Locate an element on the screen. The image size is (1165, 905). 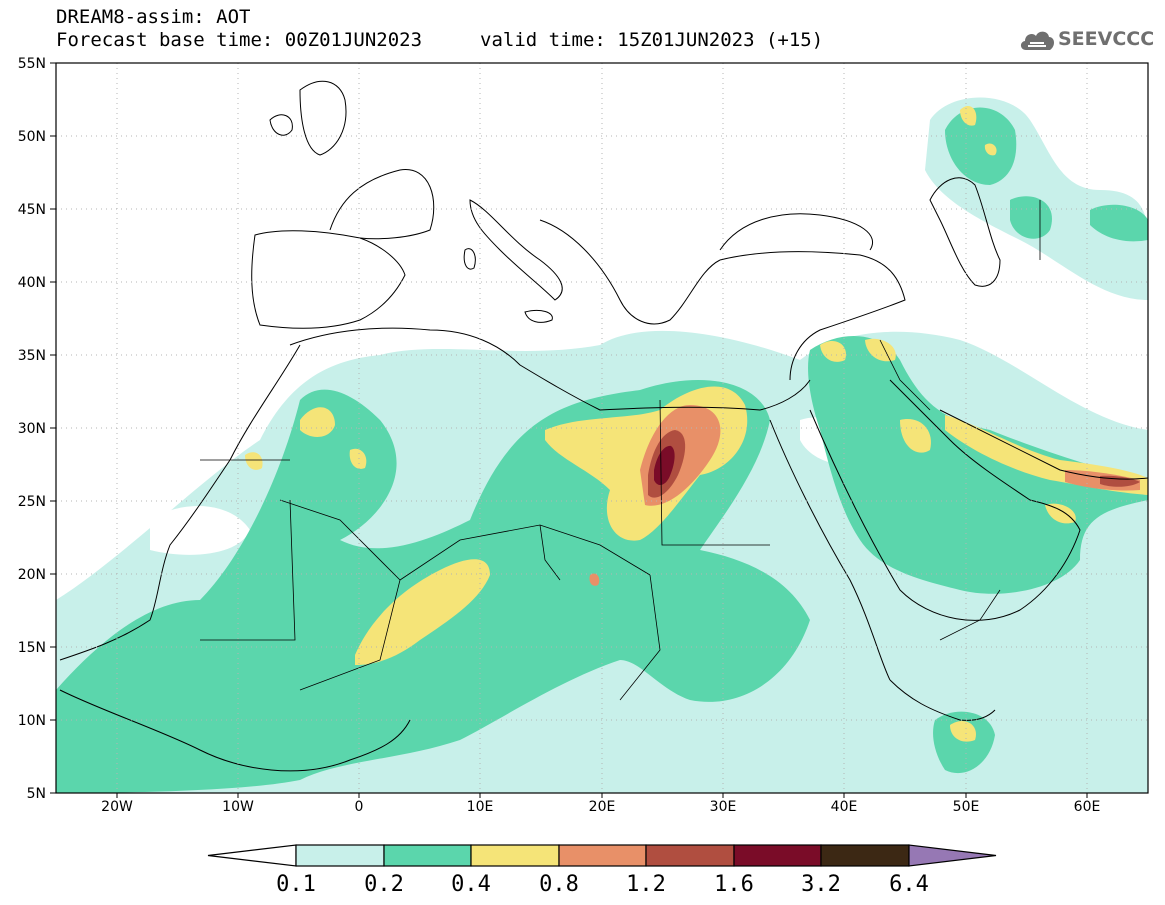
lat-tick: 5N is located at coordinates (36, 794).